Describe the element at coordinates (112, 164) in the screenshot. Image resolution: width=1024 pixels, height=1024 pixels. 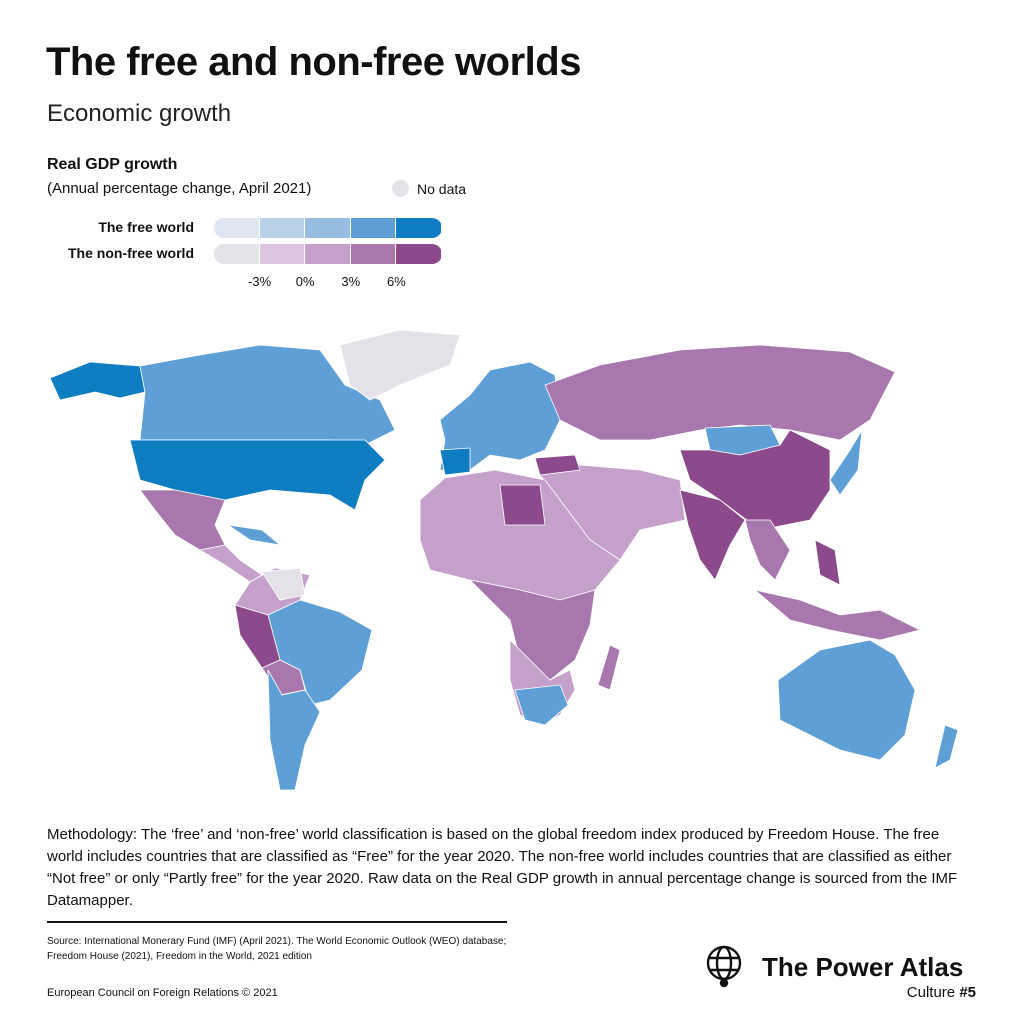
I see `legend-title: Real GDP growth` at that location.